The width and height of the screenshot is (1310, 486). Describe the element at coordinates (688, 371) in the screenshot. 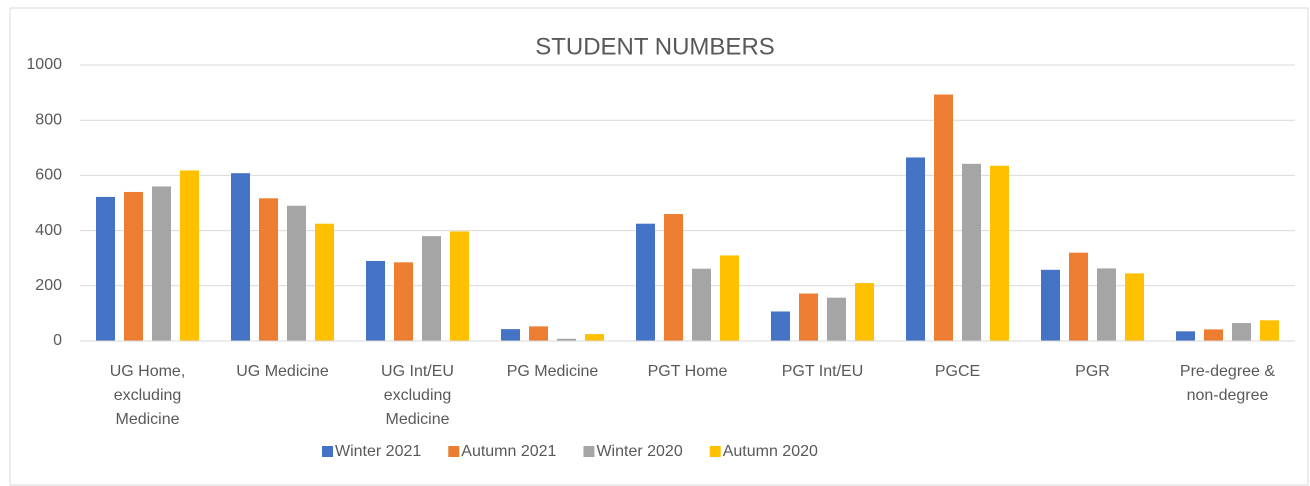

I see `x-tick-label: PGT Home` at that location.